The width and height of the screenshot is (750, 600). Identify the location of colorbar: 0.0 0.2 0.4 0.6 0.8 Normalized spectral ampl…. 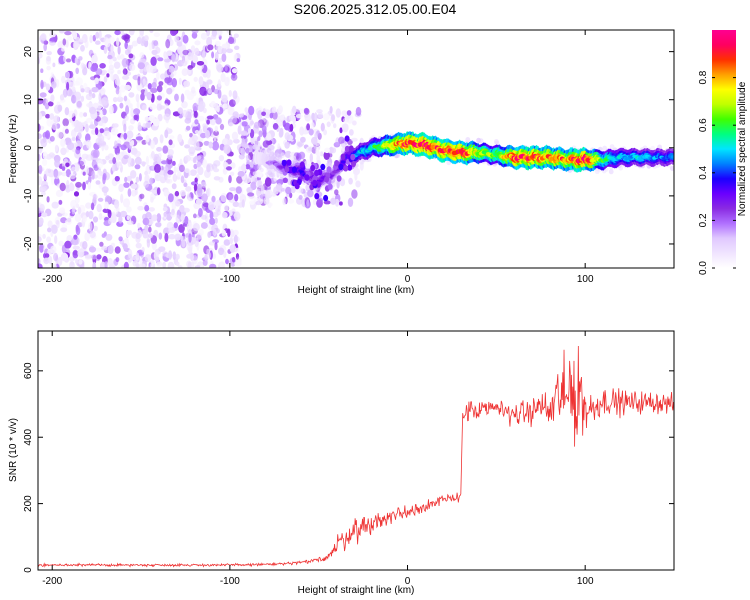
(723, 152).